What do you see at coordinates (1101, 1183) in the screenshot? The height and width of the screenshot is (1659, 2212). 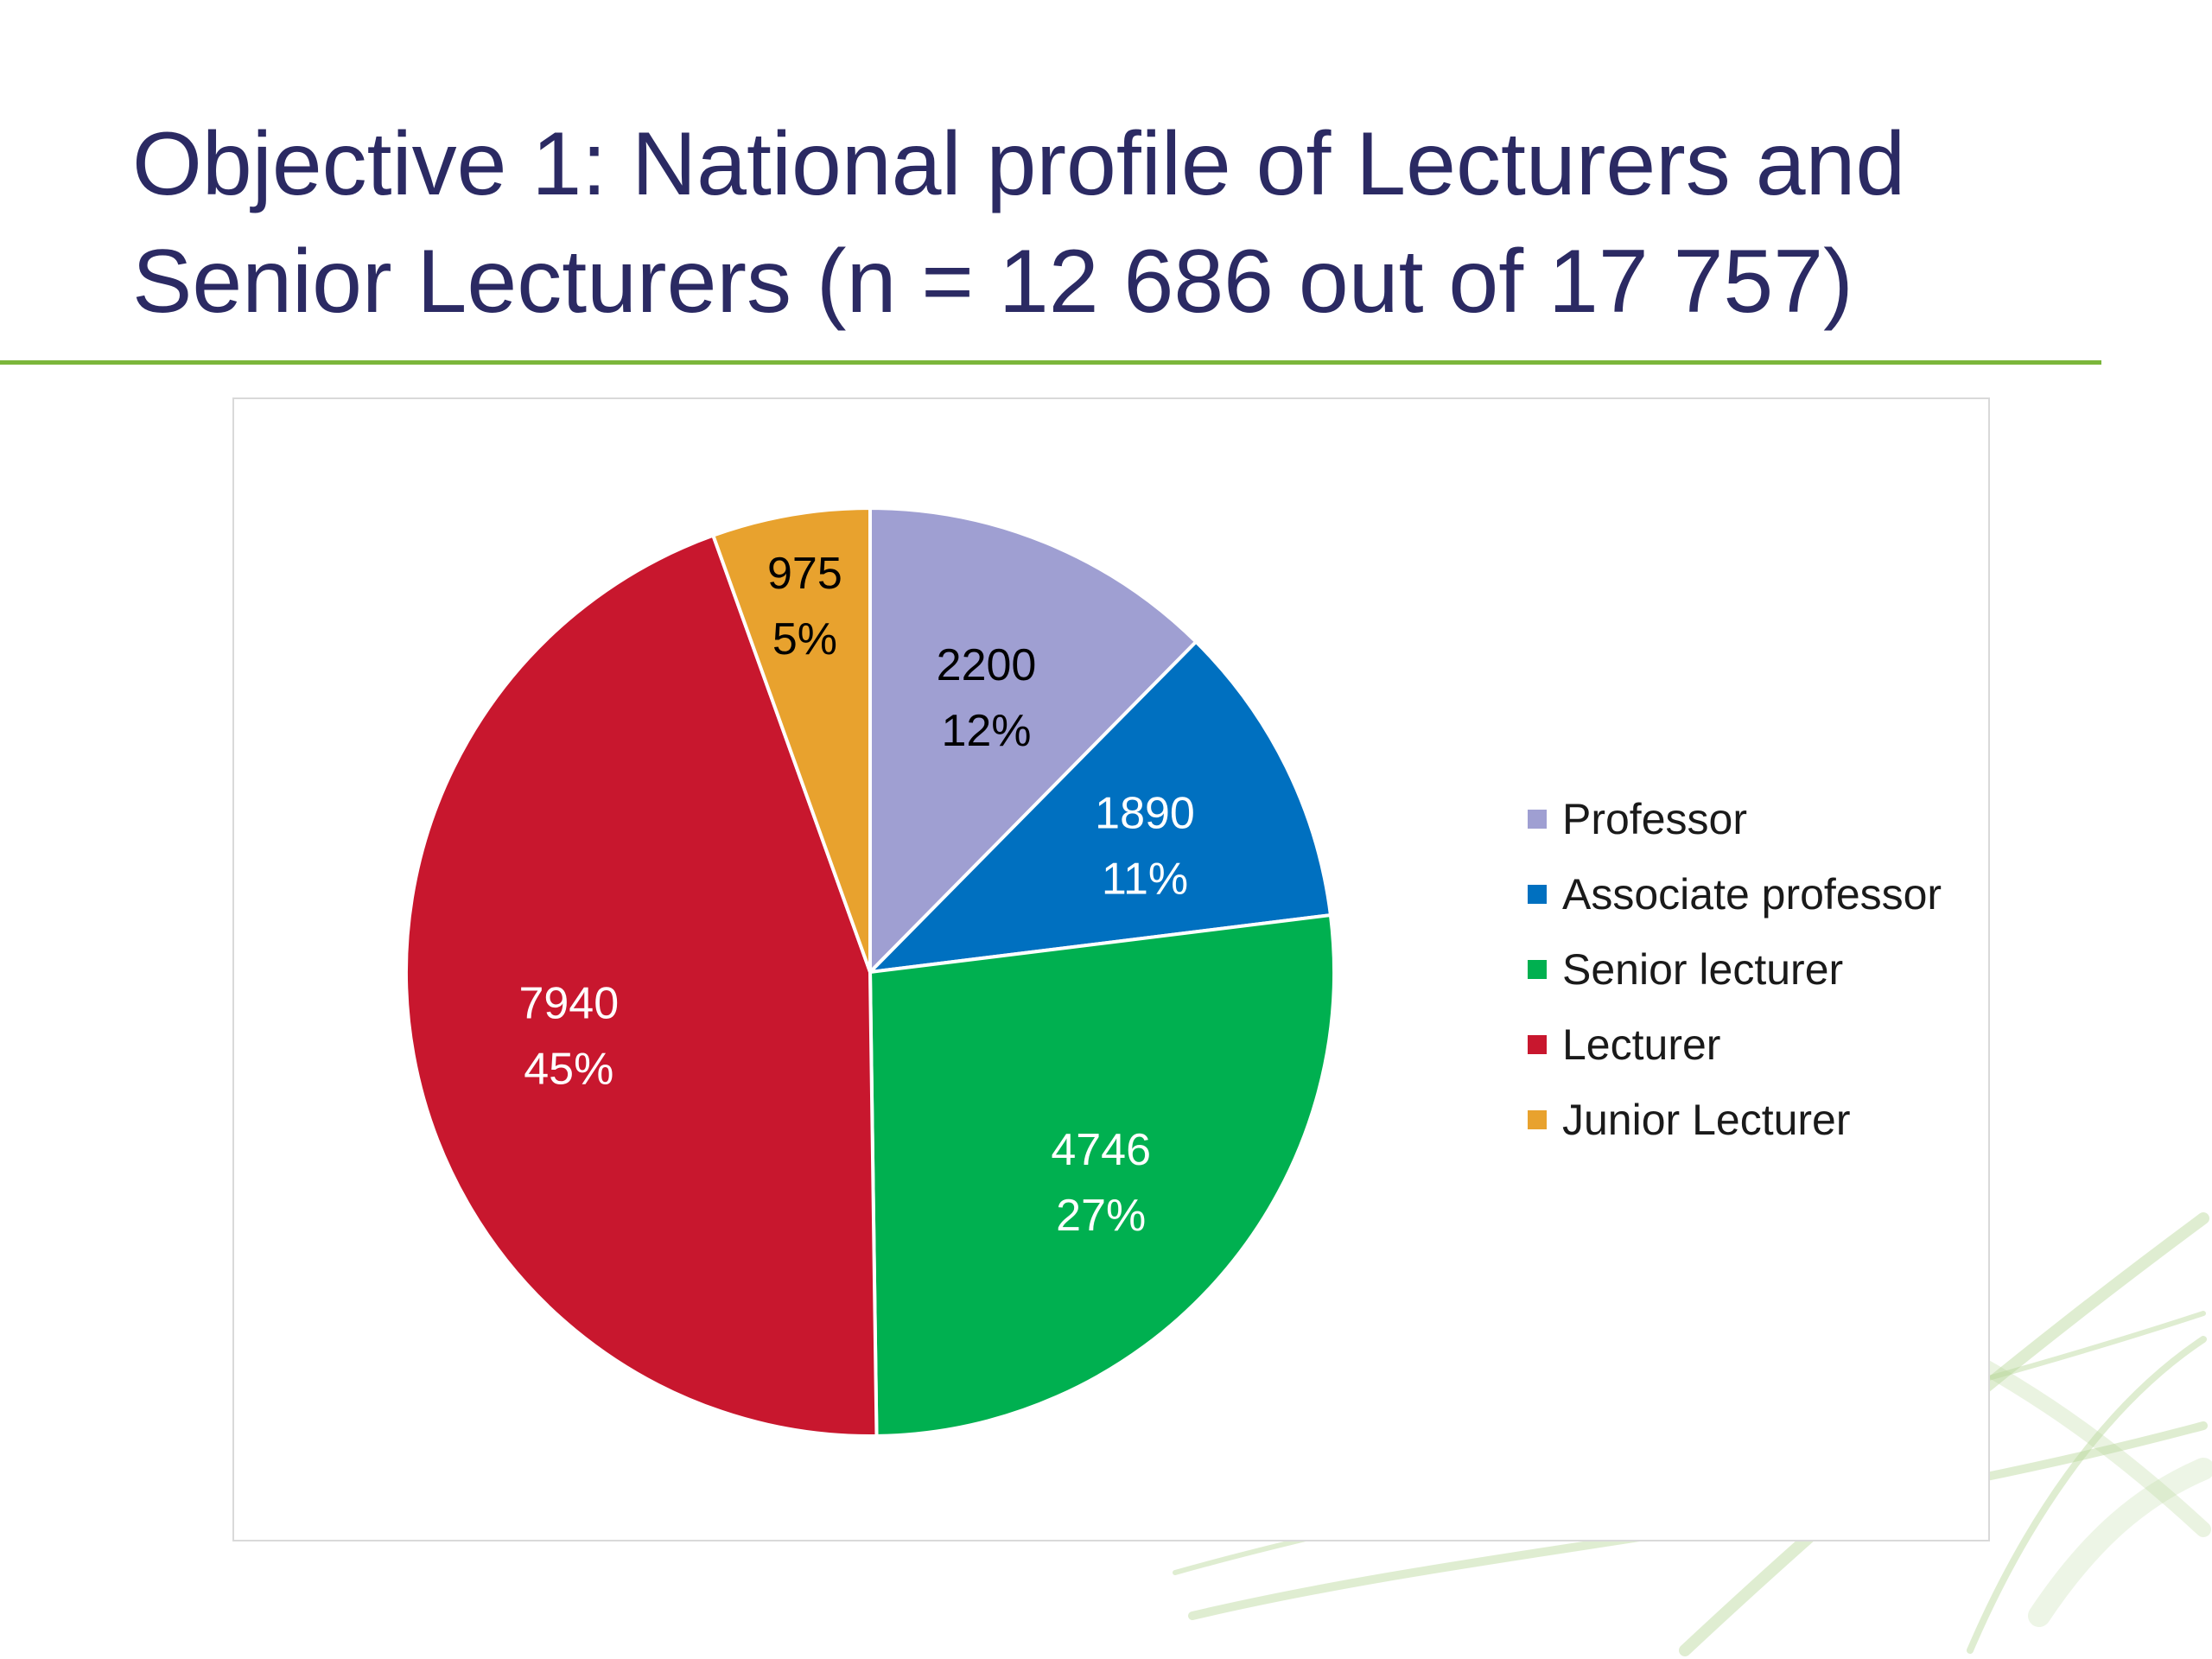 I see `data-label-senior-lecturer: 4746 27%` at bounding box center [1101, 1183].